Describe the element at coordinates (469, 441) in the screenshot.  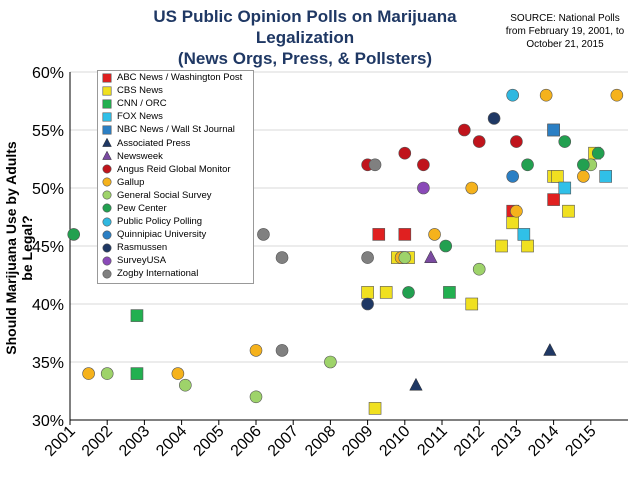
I see `x-tick-label: 2012` at that location.